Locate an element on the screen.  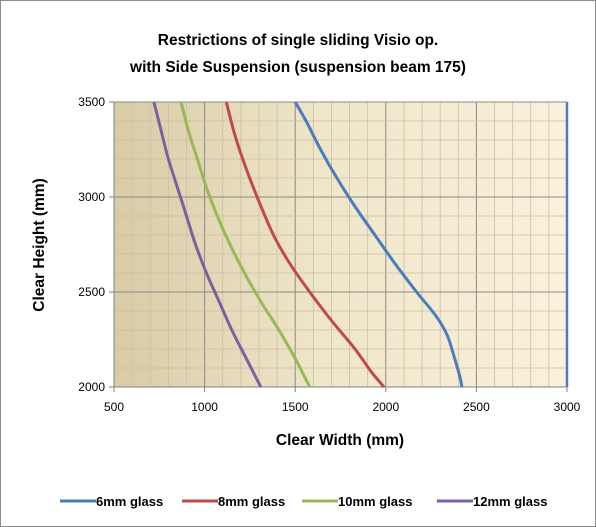
legend: 6mm glass 8mm glass 10mm glass 12mm glass is located at coordinates (303, 501).